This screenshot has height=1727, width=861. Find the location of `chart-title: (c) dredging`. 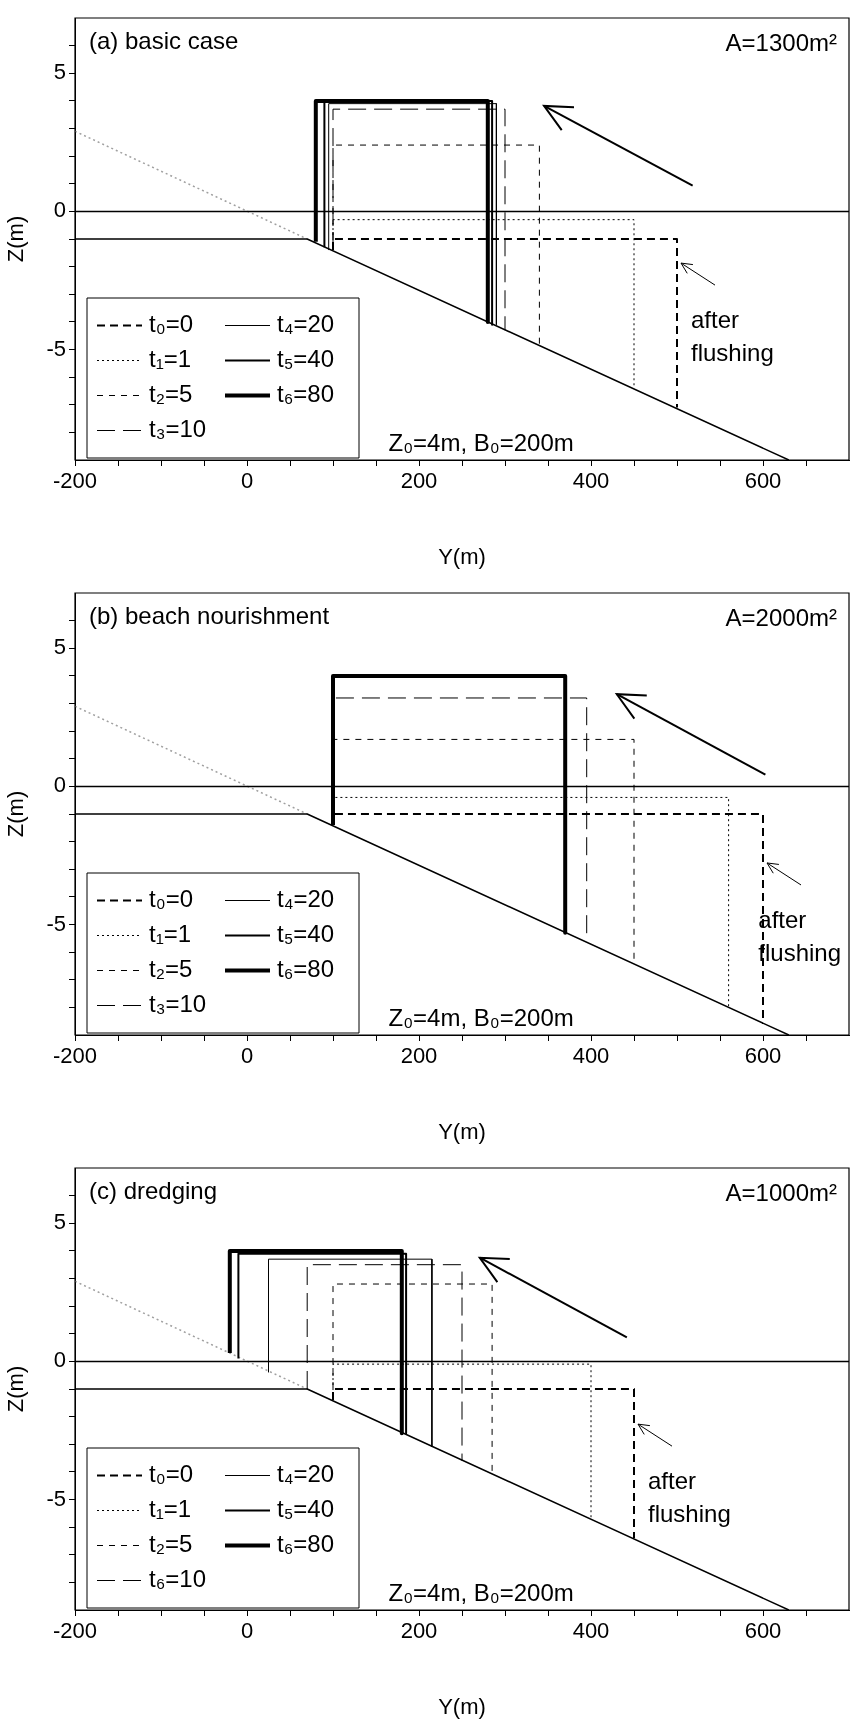

chart-title: (c) dredging is located at coordinates (153, 1190).